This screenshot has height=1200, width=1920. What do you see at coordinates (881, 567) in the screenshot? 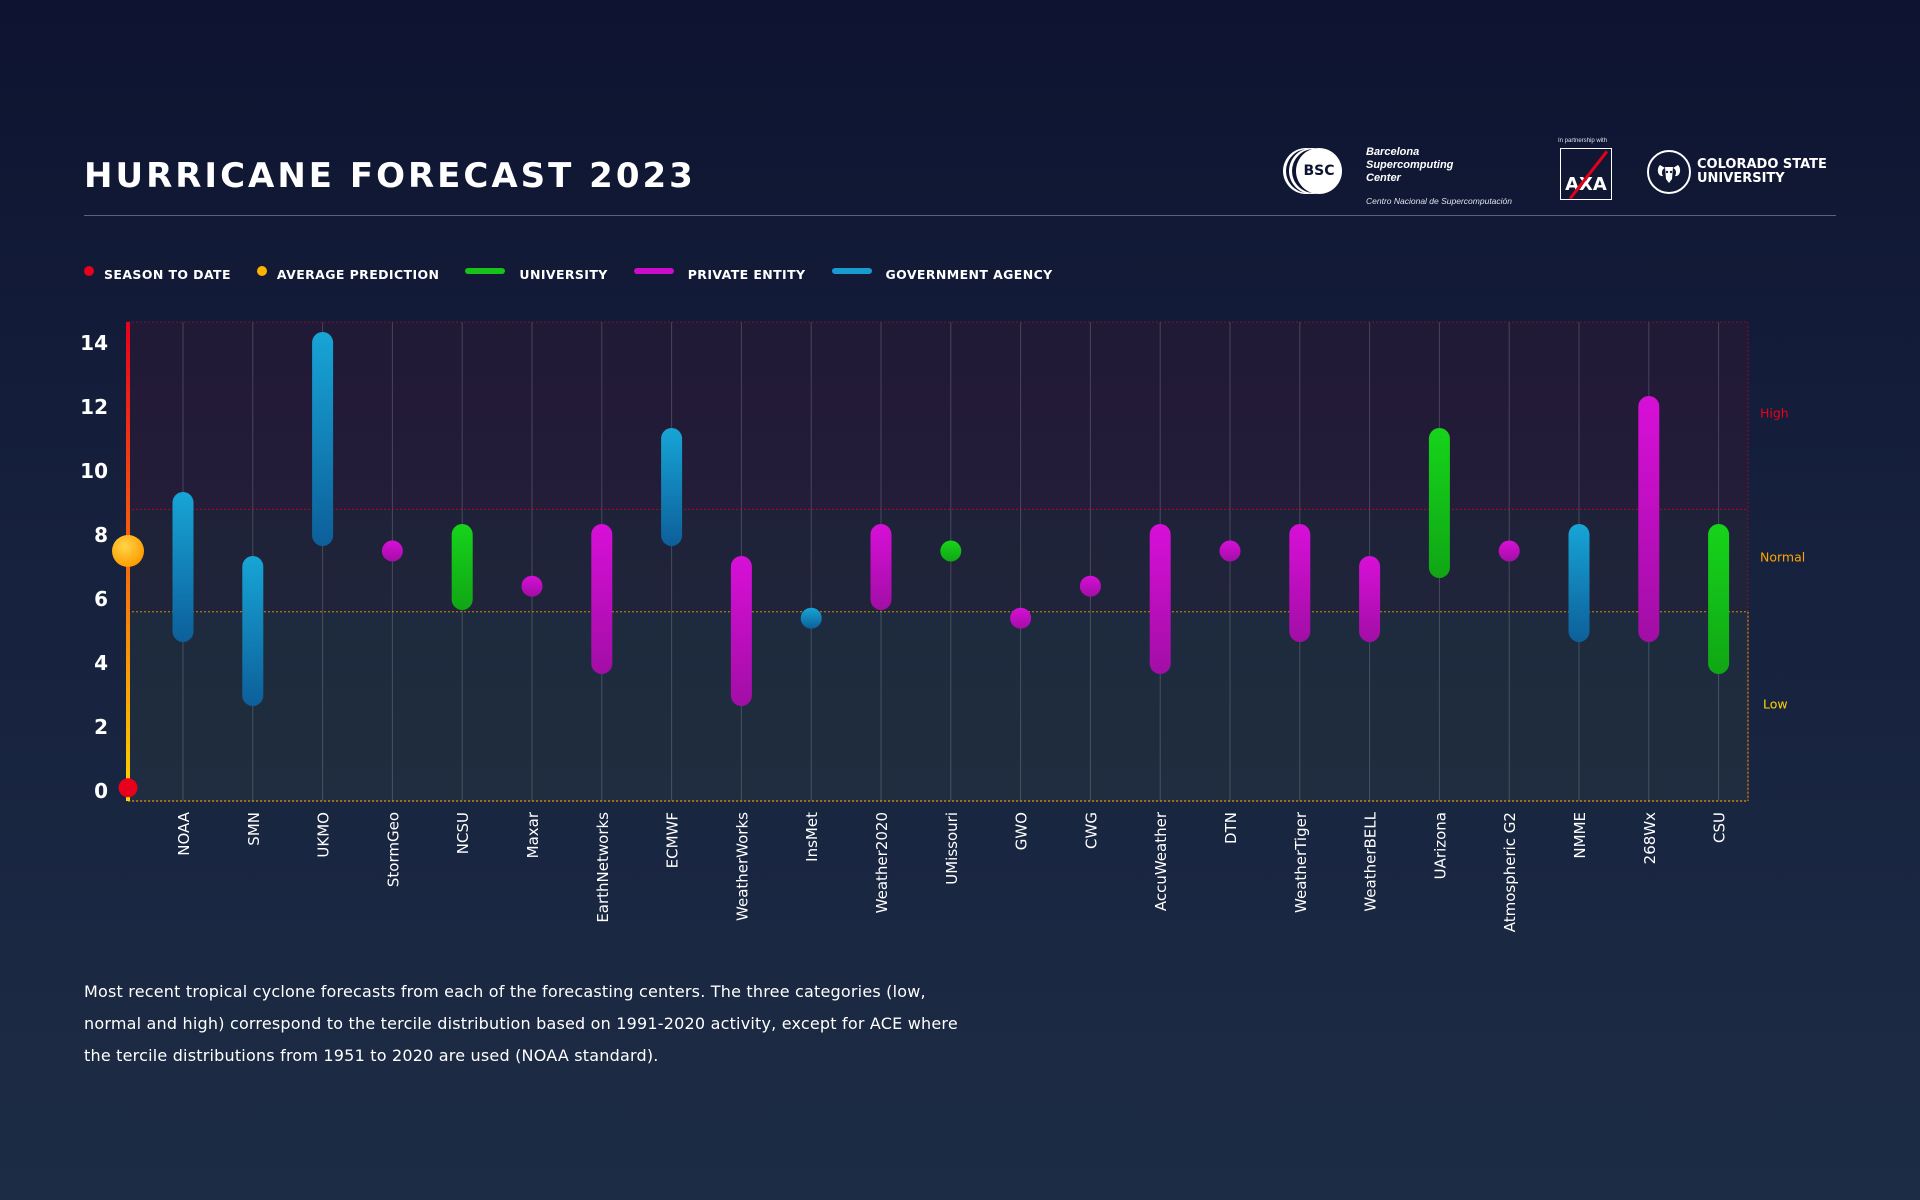
I see `forecast-range-weather2020` at bounding box center [881, 567].